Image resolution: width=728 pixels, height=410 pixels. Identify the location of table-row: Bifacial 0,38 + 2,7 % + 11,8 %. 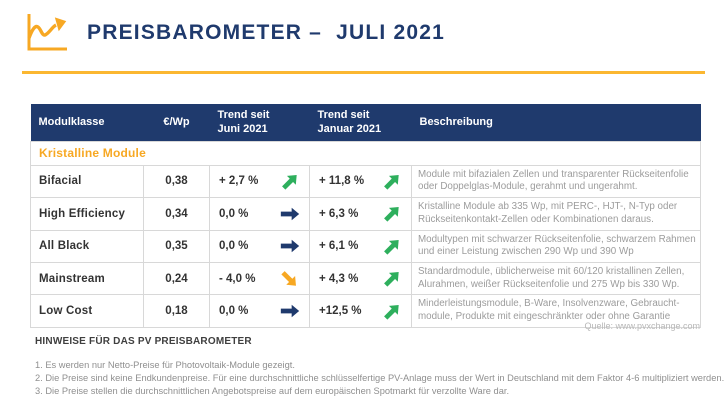
(365, 181).